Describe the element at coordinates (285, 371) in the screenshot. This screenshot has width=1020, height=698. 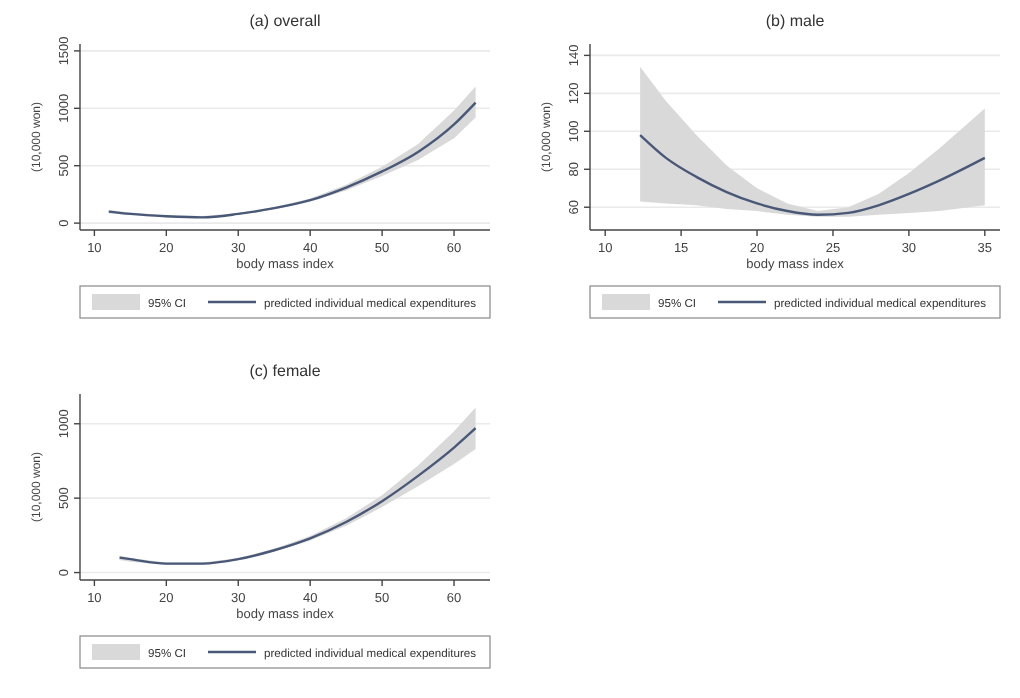
I see `chart-title: (c) female` at that location.